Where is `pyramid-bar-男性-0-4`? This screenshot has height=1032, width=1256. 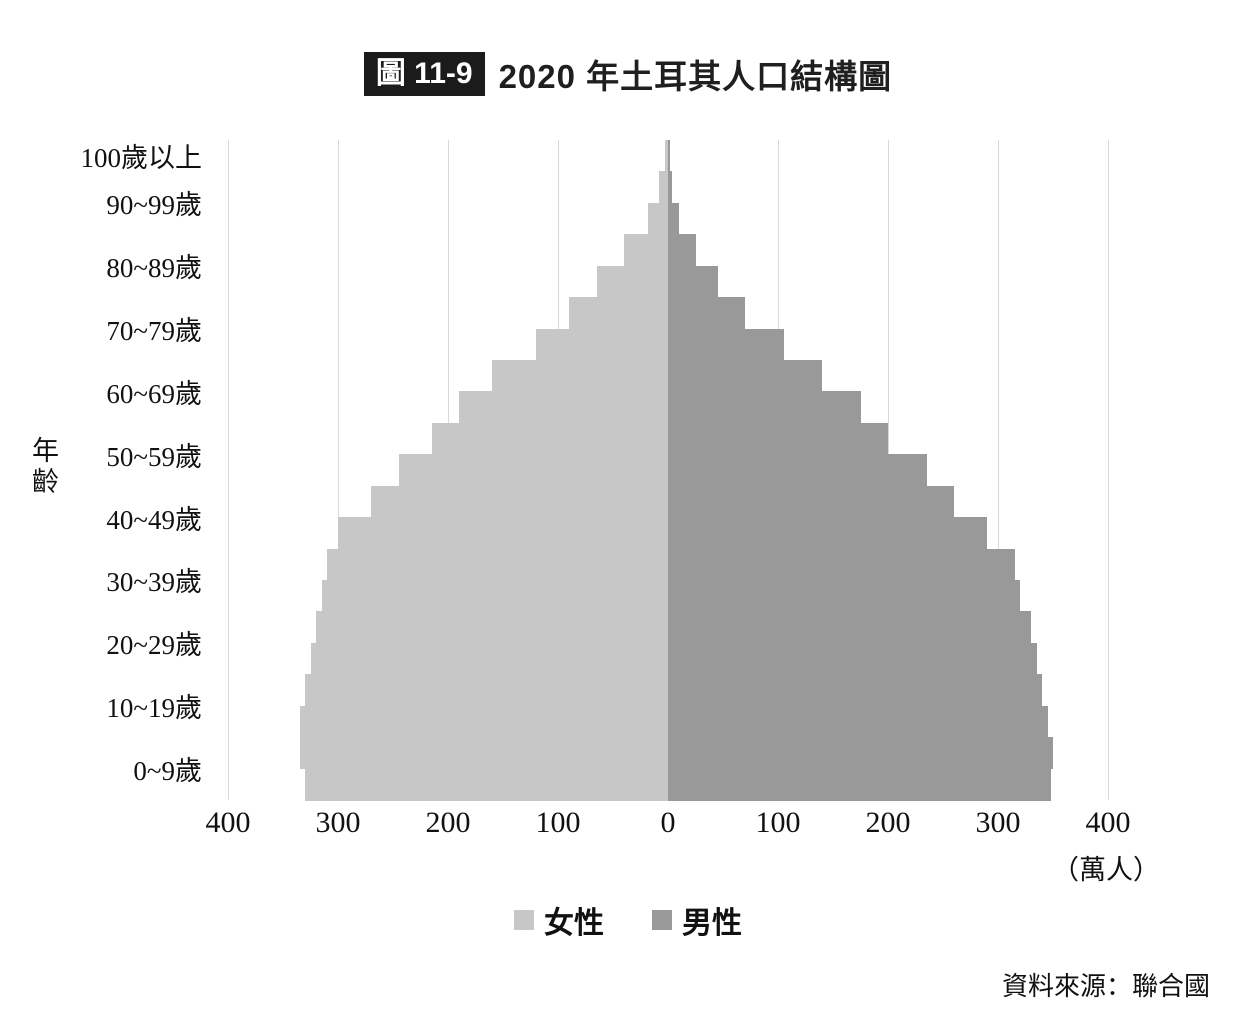 pyramid-bar-男性-0-4 is located at coordinates (859, 784).